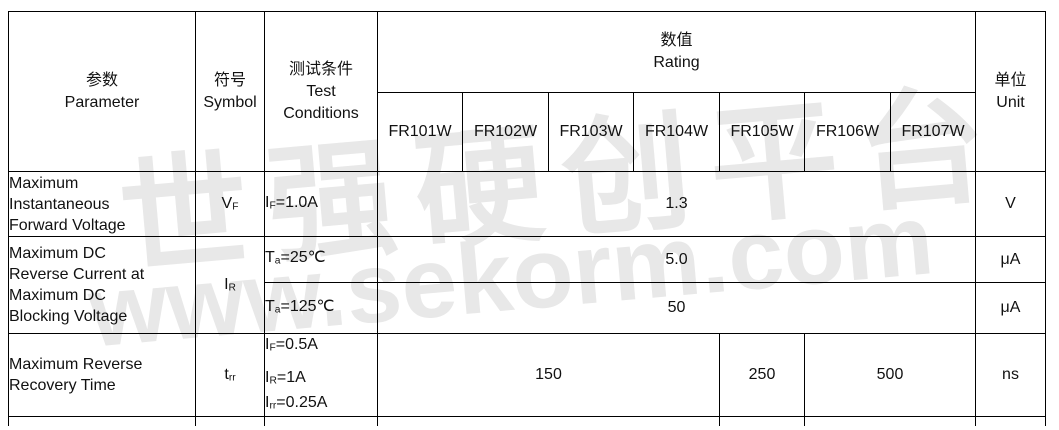 The height and width of the screenshot is (430, 1059). What do you see at coordinates (1010, 80) in the screenshot?
I see `unit-header-zh: 单位` at bounding box center [1010, 80].